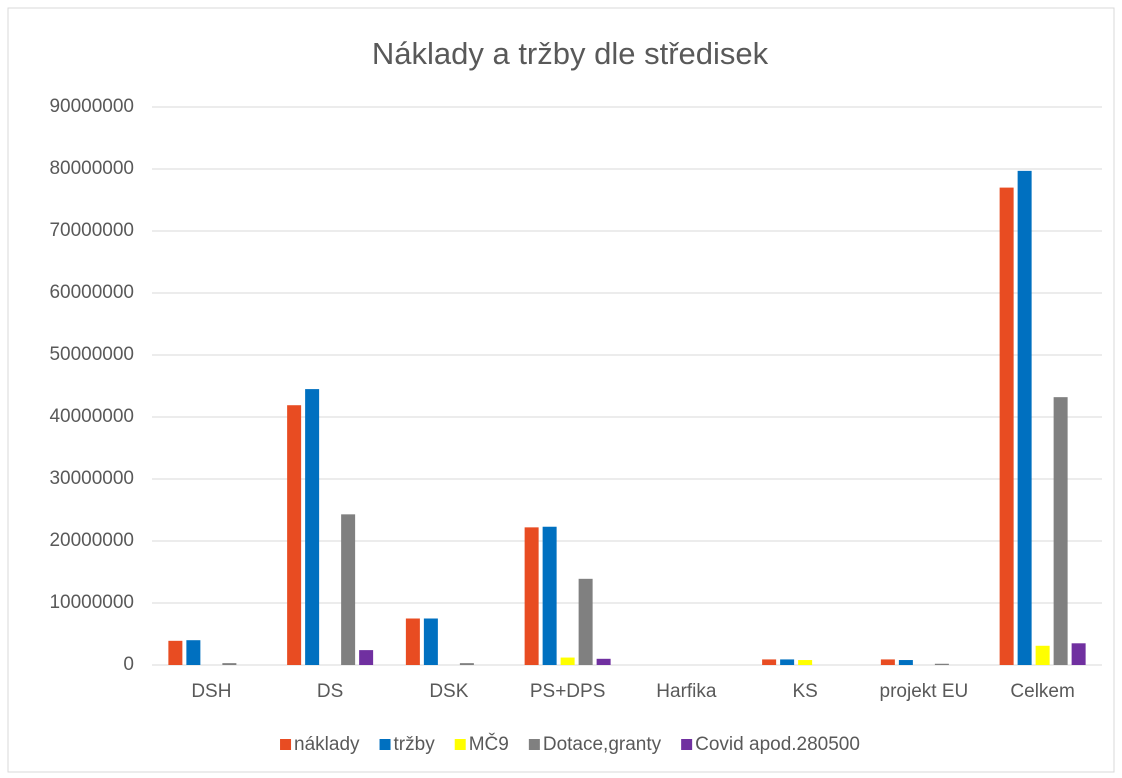 This screenshot has width=1122, height=778. Describe the element at coordinates (91, 292) in the screenshot. I see `y-tick-label: 60000000` at that location.